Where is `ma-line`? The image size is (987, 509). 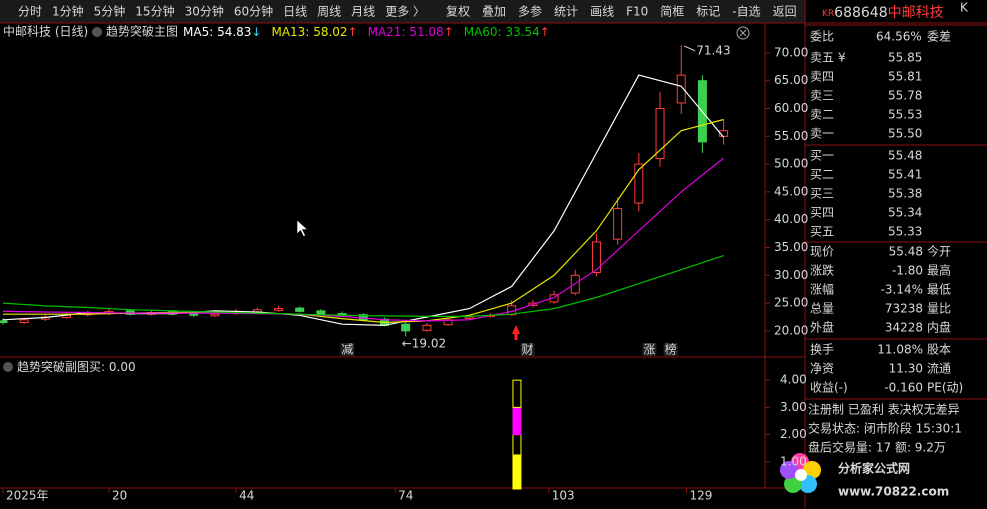
ma-line is located at coordinates (363, 286).